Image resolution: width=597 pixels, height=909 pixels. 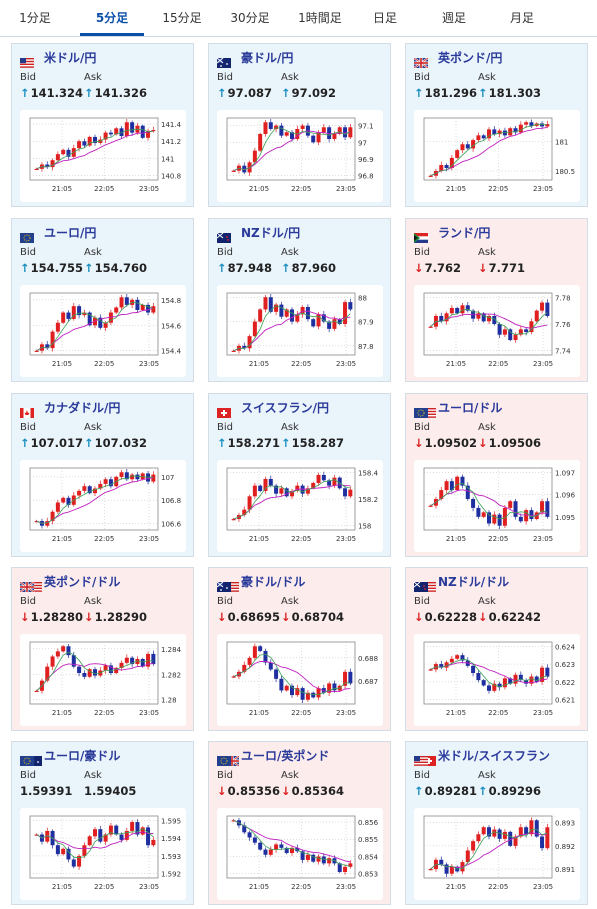 What do you see at coordinates (103, 854) in the screenshot?
I see `mini-chart: 1.595 1.594 1.593 1.592 21:05 22:05 23:05` at bounding box center [103, 854].